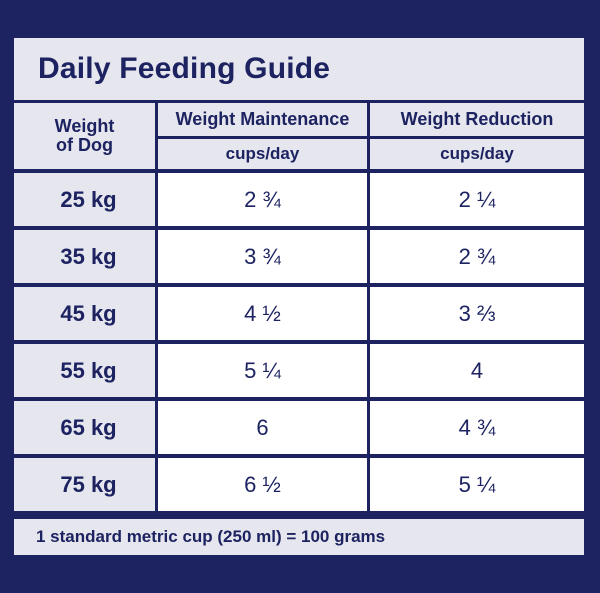 This screenshot has width=600, height=593. I want to click on header-maintenance-unit: cups/day, so click(262, 154).